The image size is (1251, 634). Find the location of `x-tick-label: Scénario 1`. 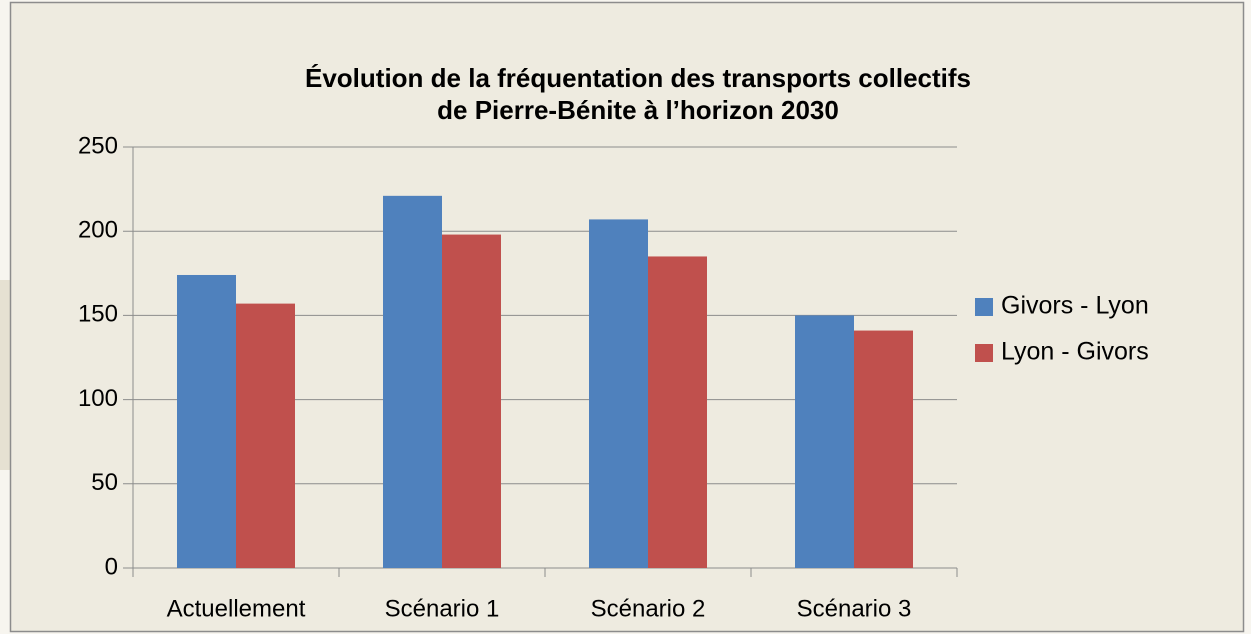

x-tick-label: Scénario 1 is located at coordinates (442, 608).